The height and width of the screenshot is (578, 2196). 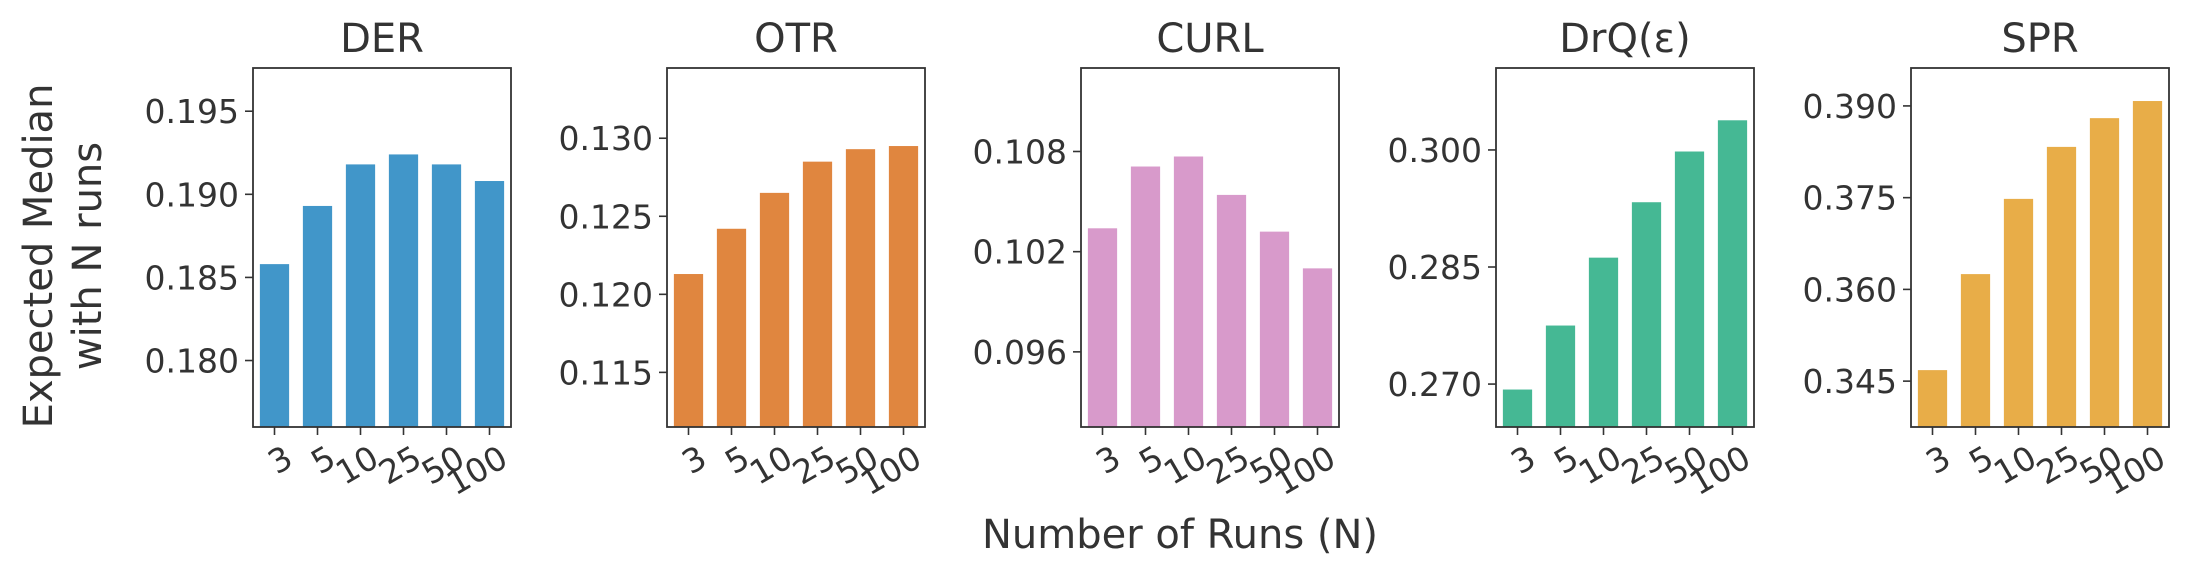 What do you see at coordinates (2039, 39) in the screenshot?
I see `panel-title: SPR` at bounding box center [2039, 39].